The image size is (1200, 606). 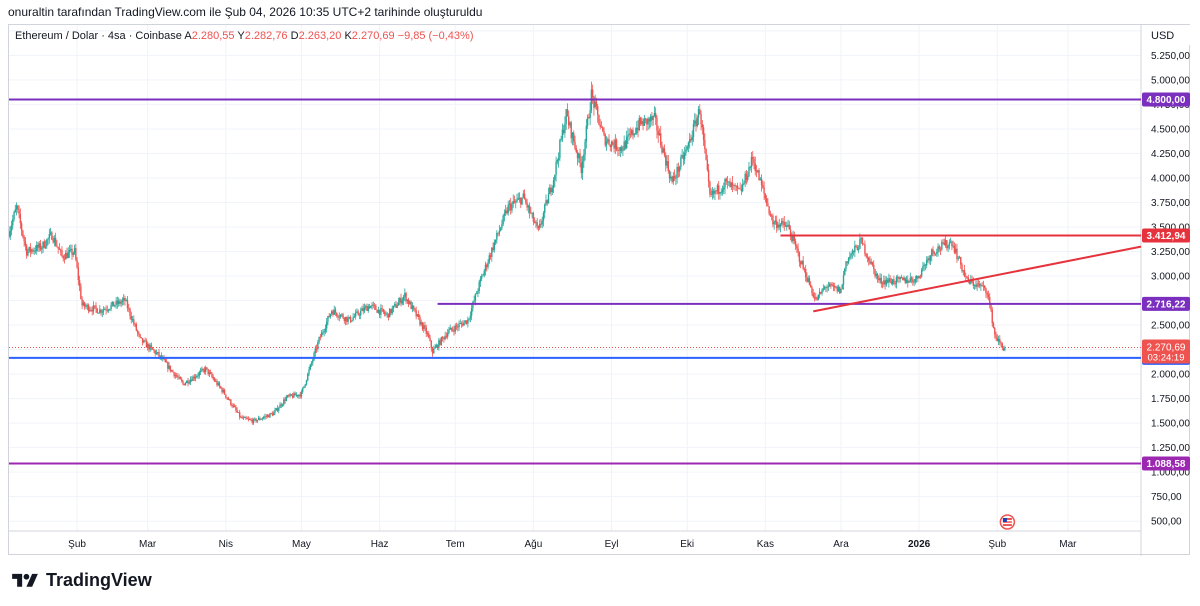 I want to click on legend-part: D, so click(x=295, y=36).